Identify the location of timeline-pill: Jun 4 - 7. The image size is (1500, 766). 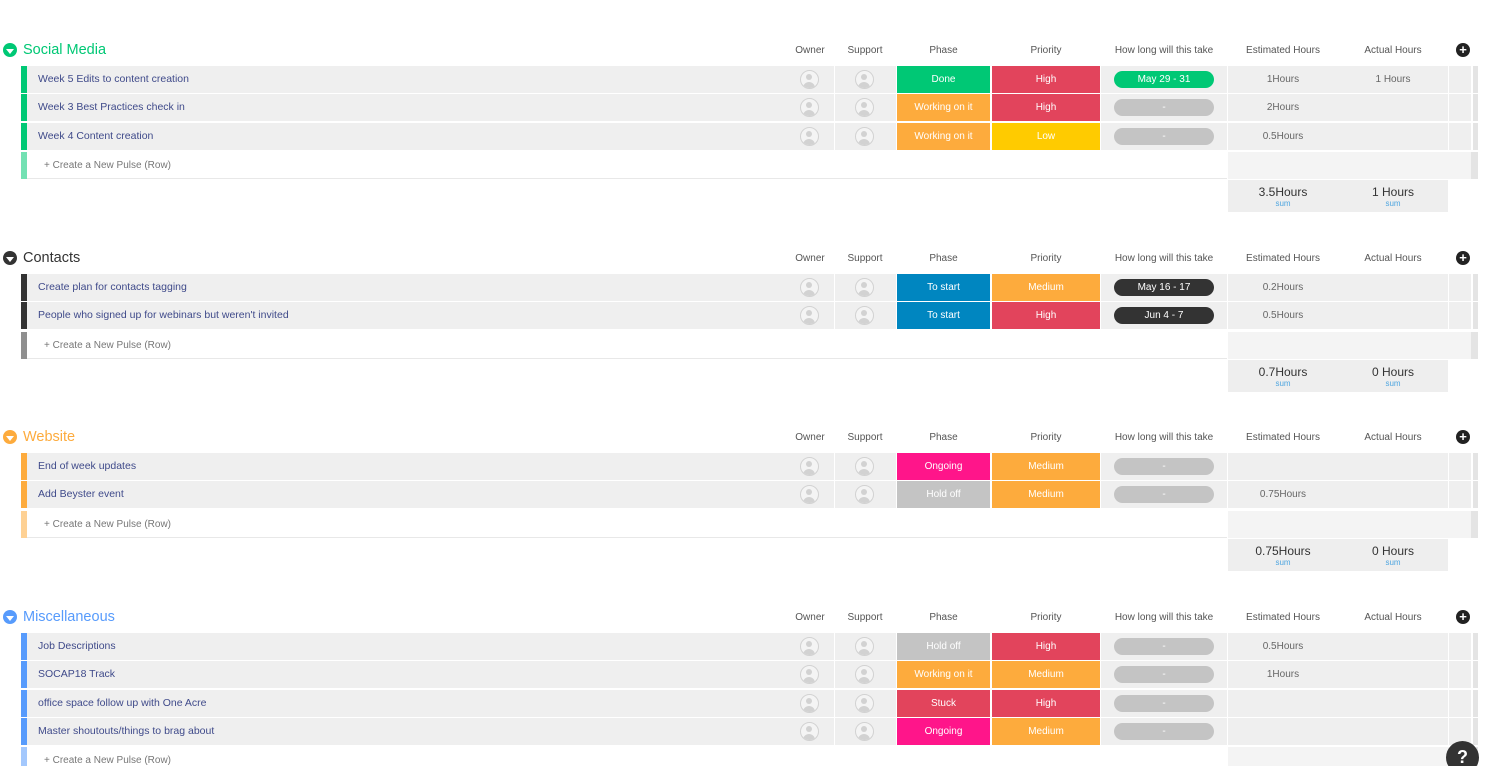
(1164, 316).